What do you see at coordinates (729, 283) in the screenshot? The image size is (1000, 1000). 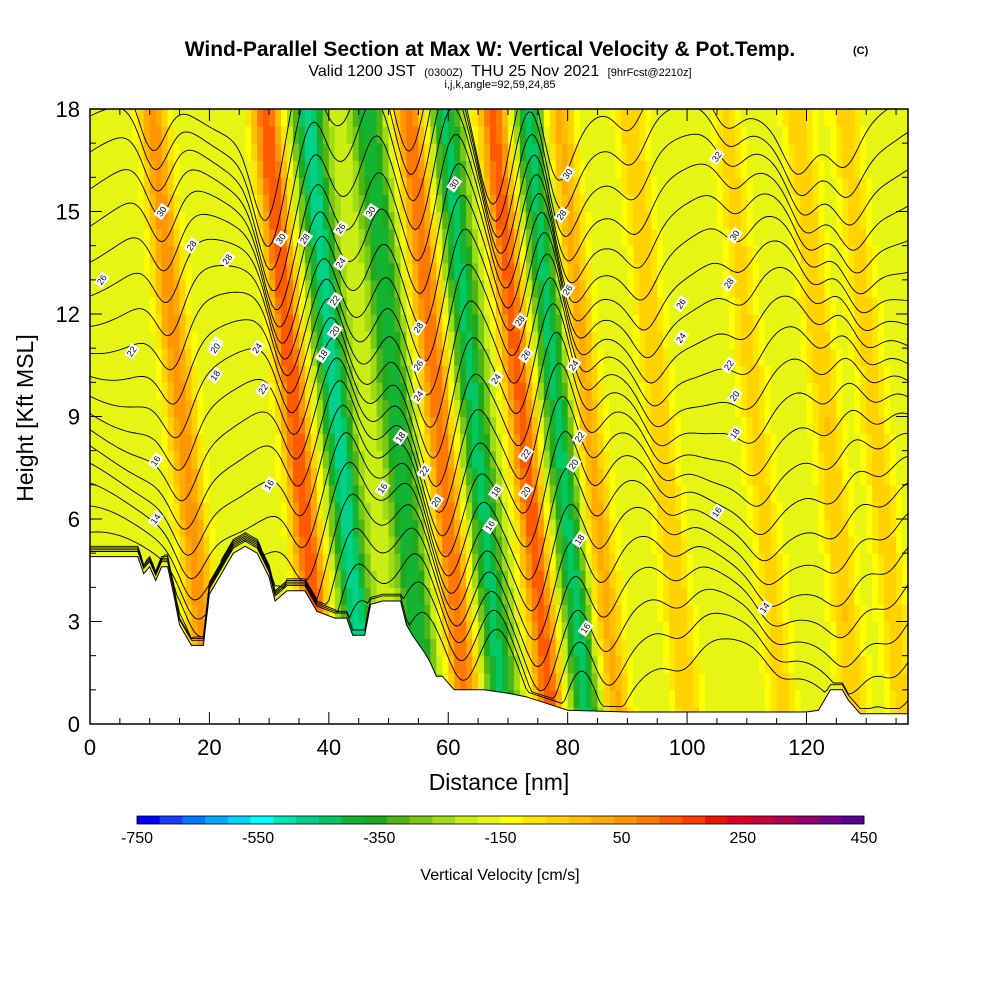 I see `contour-label: 28` at bounding box center [729, 283].